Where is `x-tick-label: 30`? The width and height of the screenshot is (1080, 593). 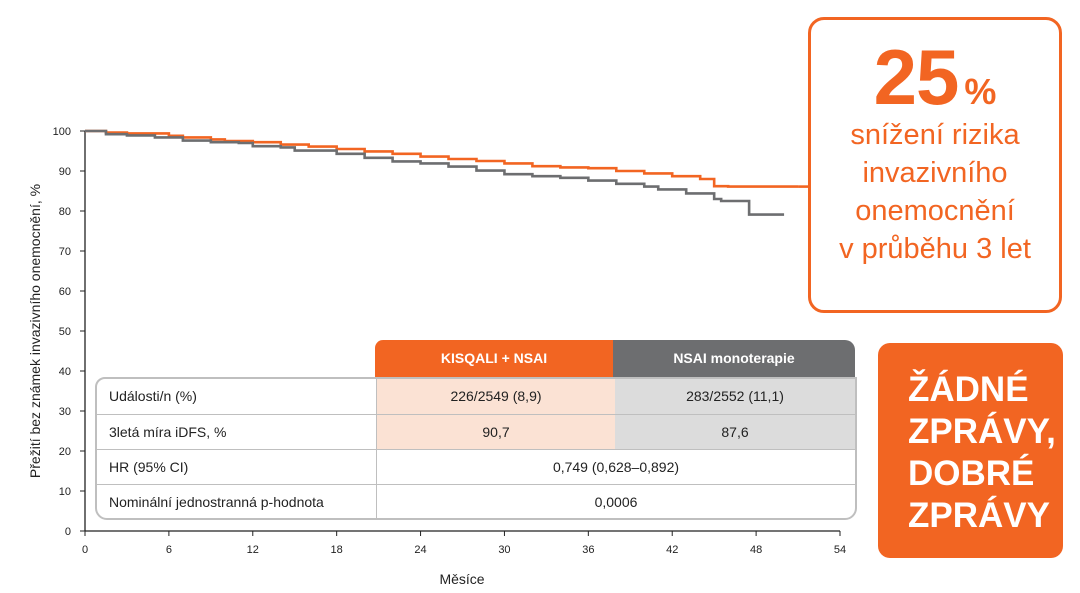
x-tick-label: 30 is located at coordinates (504, 550).